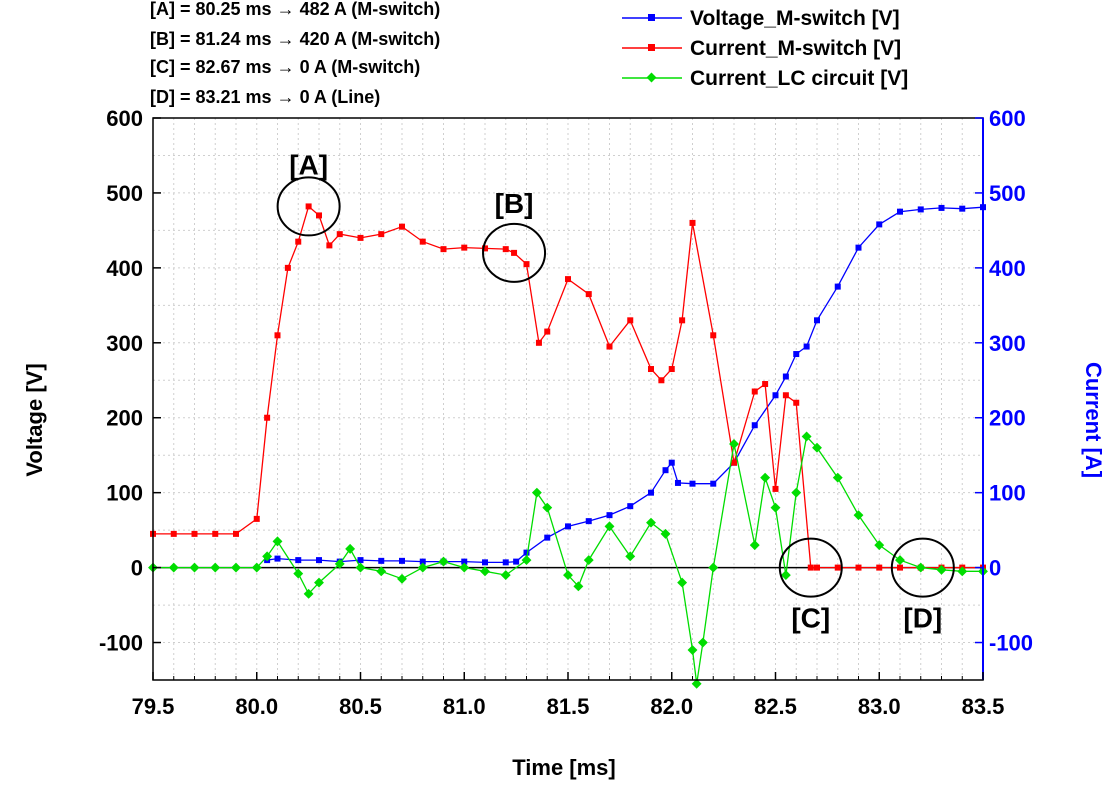 The width and height of the screenshot is (1116, 786). Describe the element at coordinates (360, 706) in the screenshot. I see `x-tick-label: 80.5` at that location.